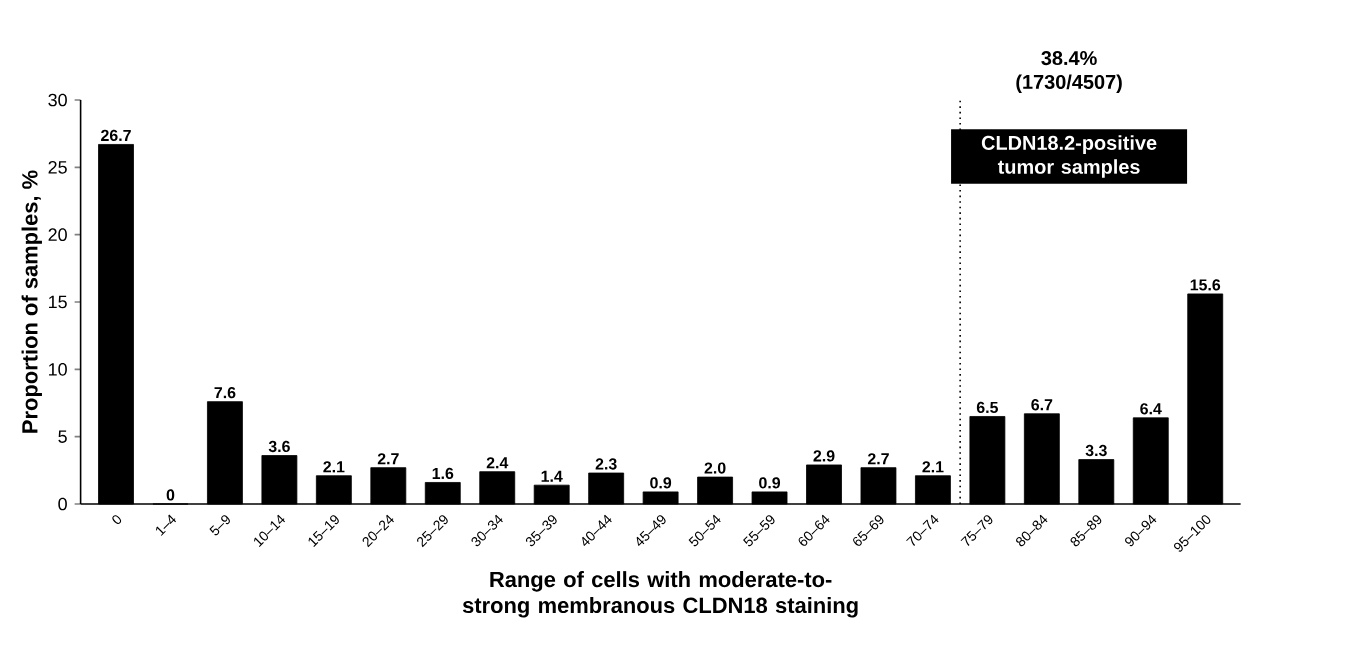  What do you see at coordinates (58, 302) in the screenshot?
I see `y-tick-label: 15` at bounding box center [58, 302].